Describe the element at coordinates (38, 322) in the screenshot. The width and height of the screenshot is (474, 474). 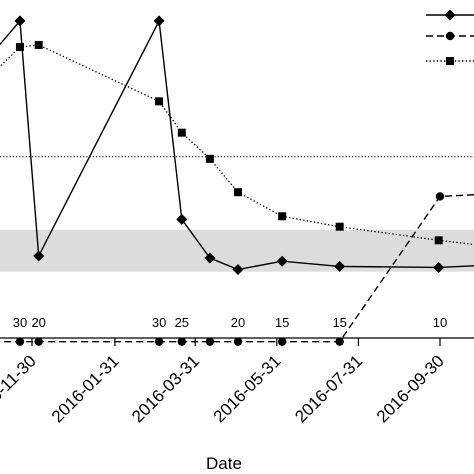
I see `data-label-2: 20` at that location.